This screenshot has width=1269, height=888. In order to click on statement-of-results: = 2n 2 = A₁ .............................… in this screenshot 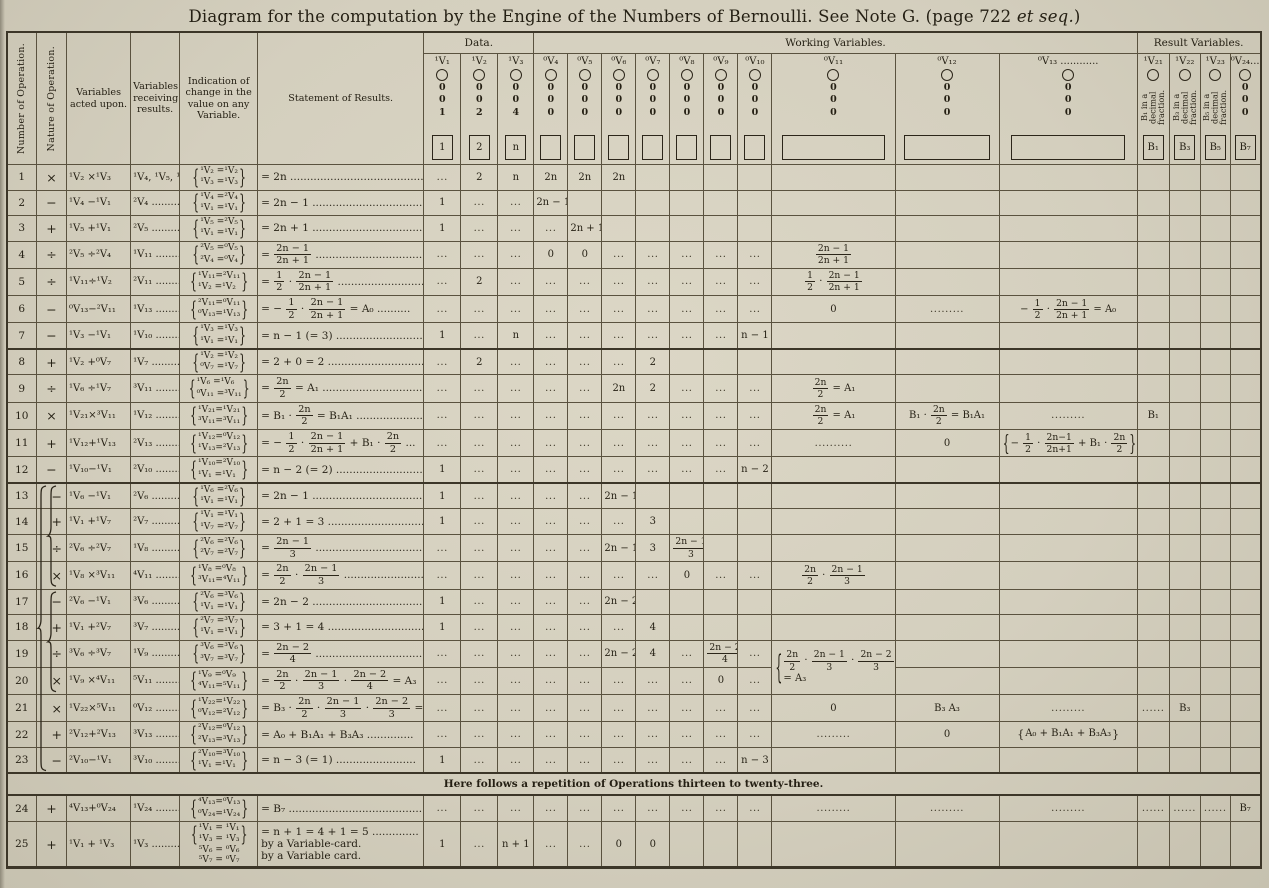, I will do `click(341, 388)`.